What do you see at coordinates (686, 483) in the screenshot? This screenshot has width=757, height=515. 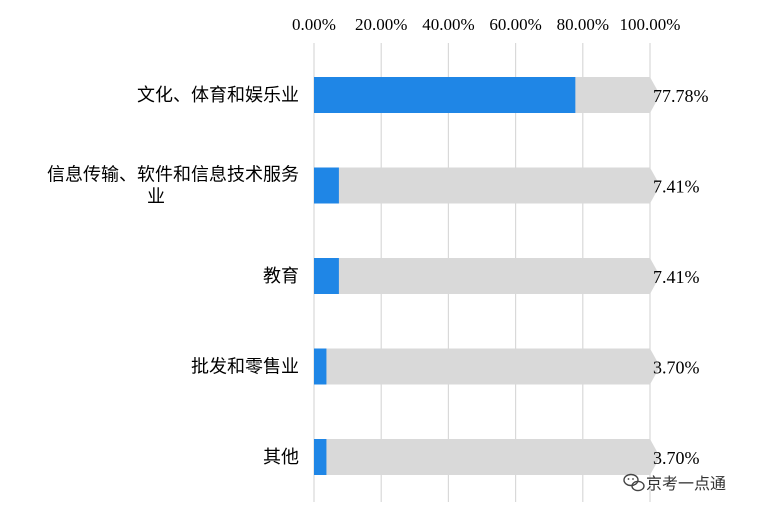 I see `watermark-text: 京考一点通` at bounding box center [686, 483].